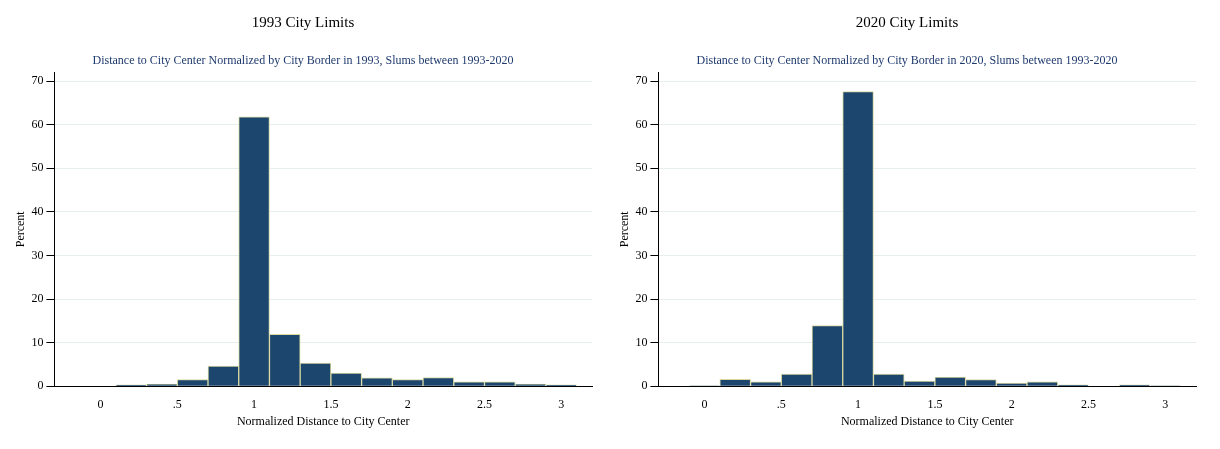 Image resolution: width=1220 pixels, height=449 pixels. I want to click on chart-subtitle: Distance to City Center Normalized by City Border in 2020, Slums between 1993-2020, so click(907, 60).